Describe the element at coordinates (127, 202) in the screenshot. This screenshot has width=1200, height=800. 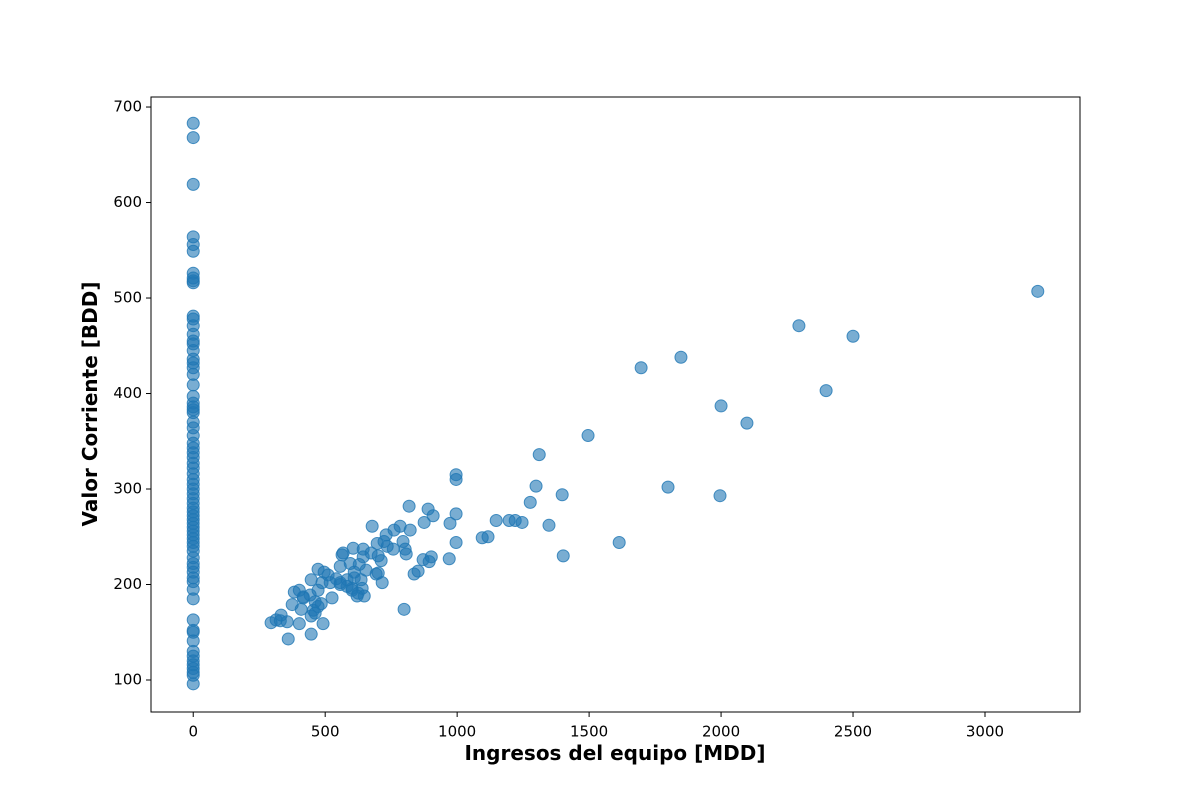
I see `y-tick-label: 600` at that location.